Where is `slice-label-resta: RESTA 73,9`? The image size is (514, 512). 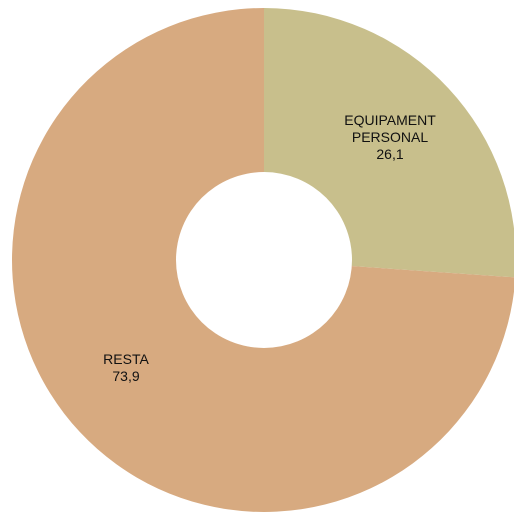 slice-label-resta: RESTA 73,9 is located at coordinates (126, 367).